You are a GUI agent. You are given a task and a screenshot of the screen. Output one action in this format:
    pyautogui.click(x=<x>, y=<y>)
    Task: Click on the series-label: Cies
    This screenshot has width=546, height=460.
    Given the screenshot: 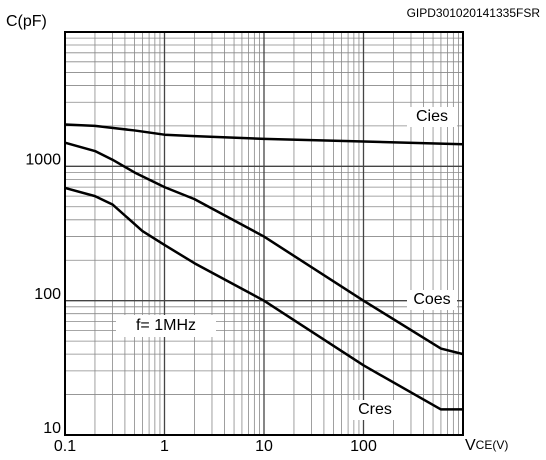 What is the action you would take?
    pyautogui.click(x=432, y=116)
    